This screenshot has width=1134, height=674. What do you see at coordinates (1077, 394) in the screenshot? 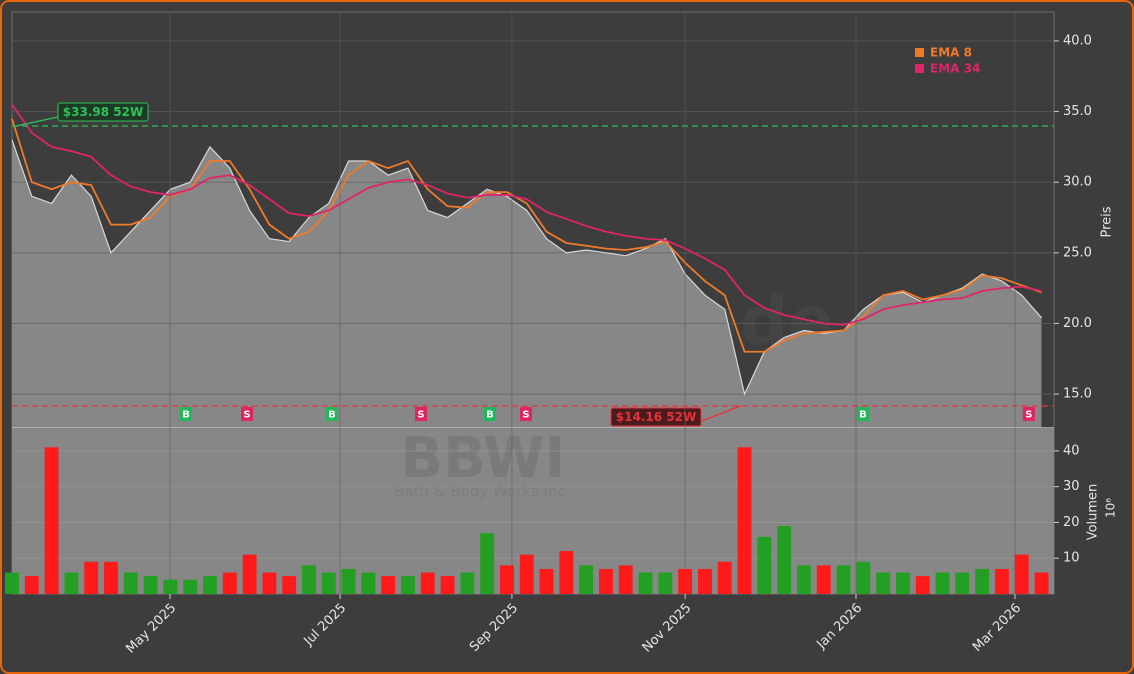
I see `y-tick-label: 15.0` at bounding box center [1077, 394].